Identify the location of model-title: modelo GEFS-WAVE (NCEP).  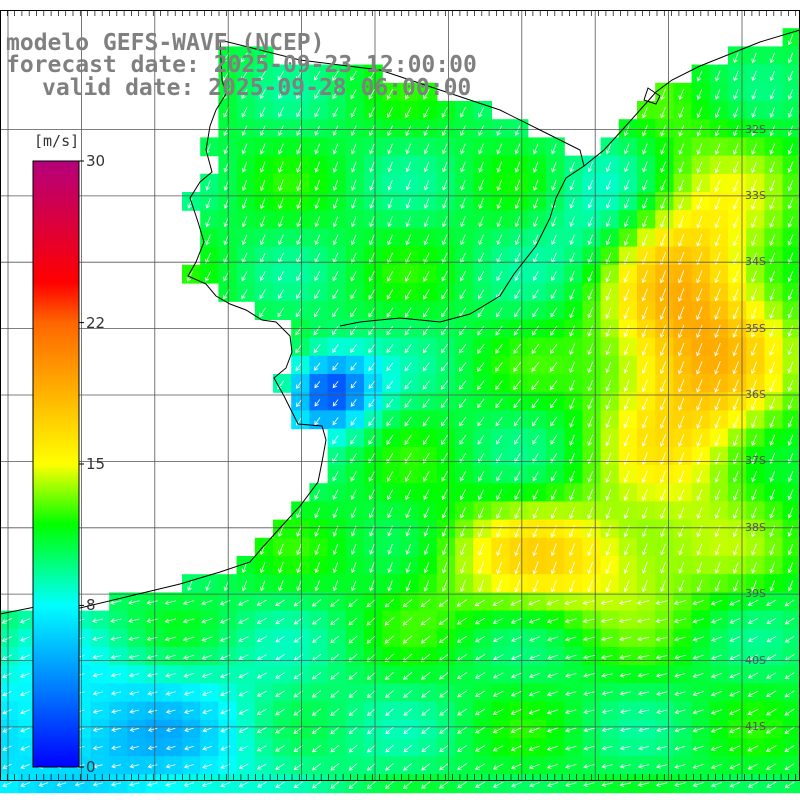
(165, 43).